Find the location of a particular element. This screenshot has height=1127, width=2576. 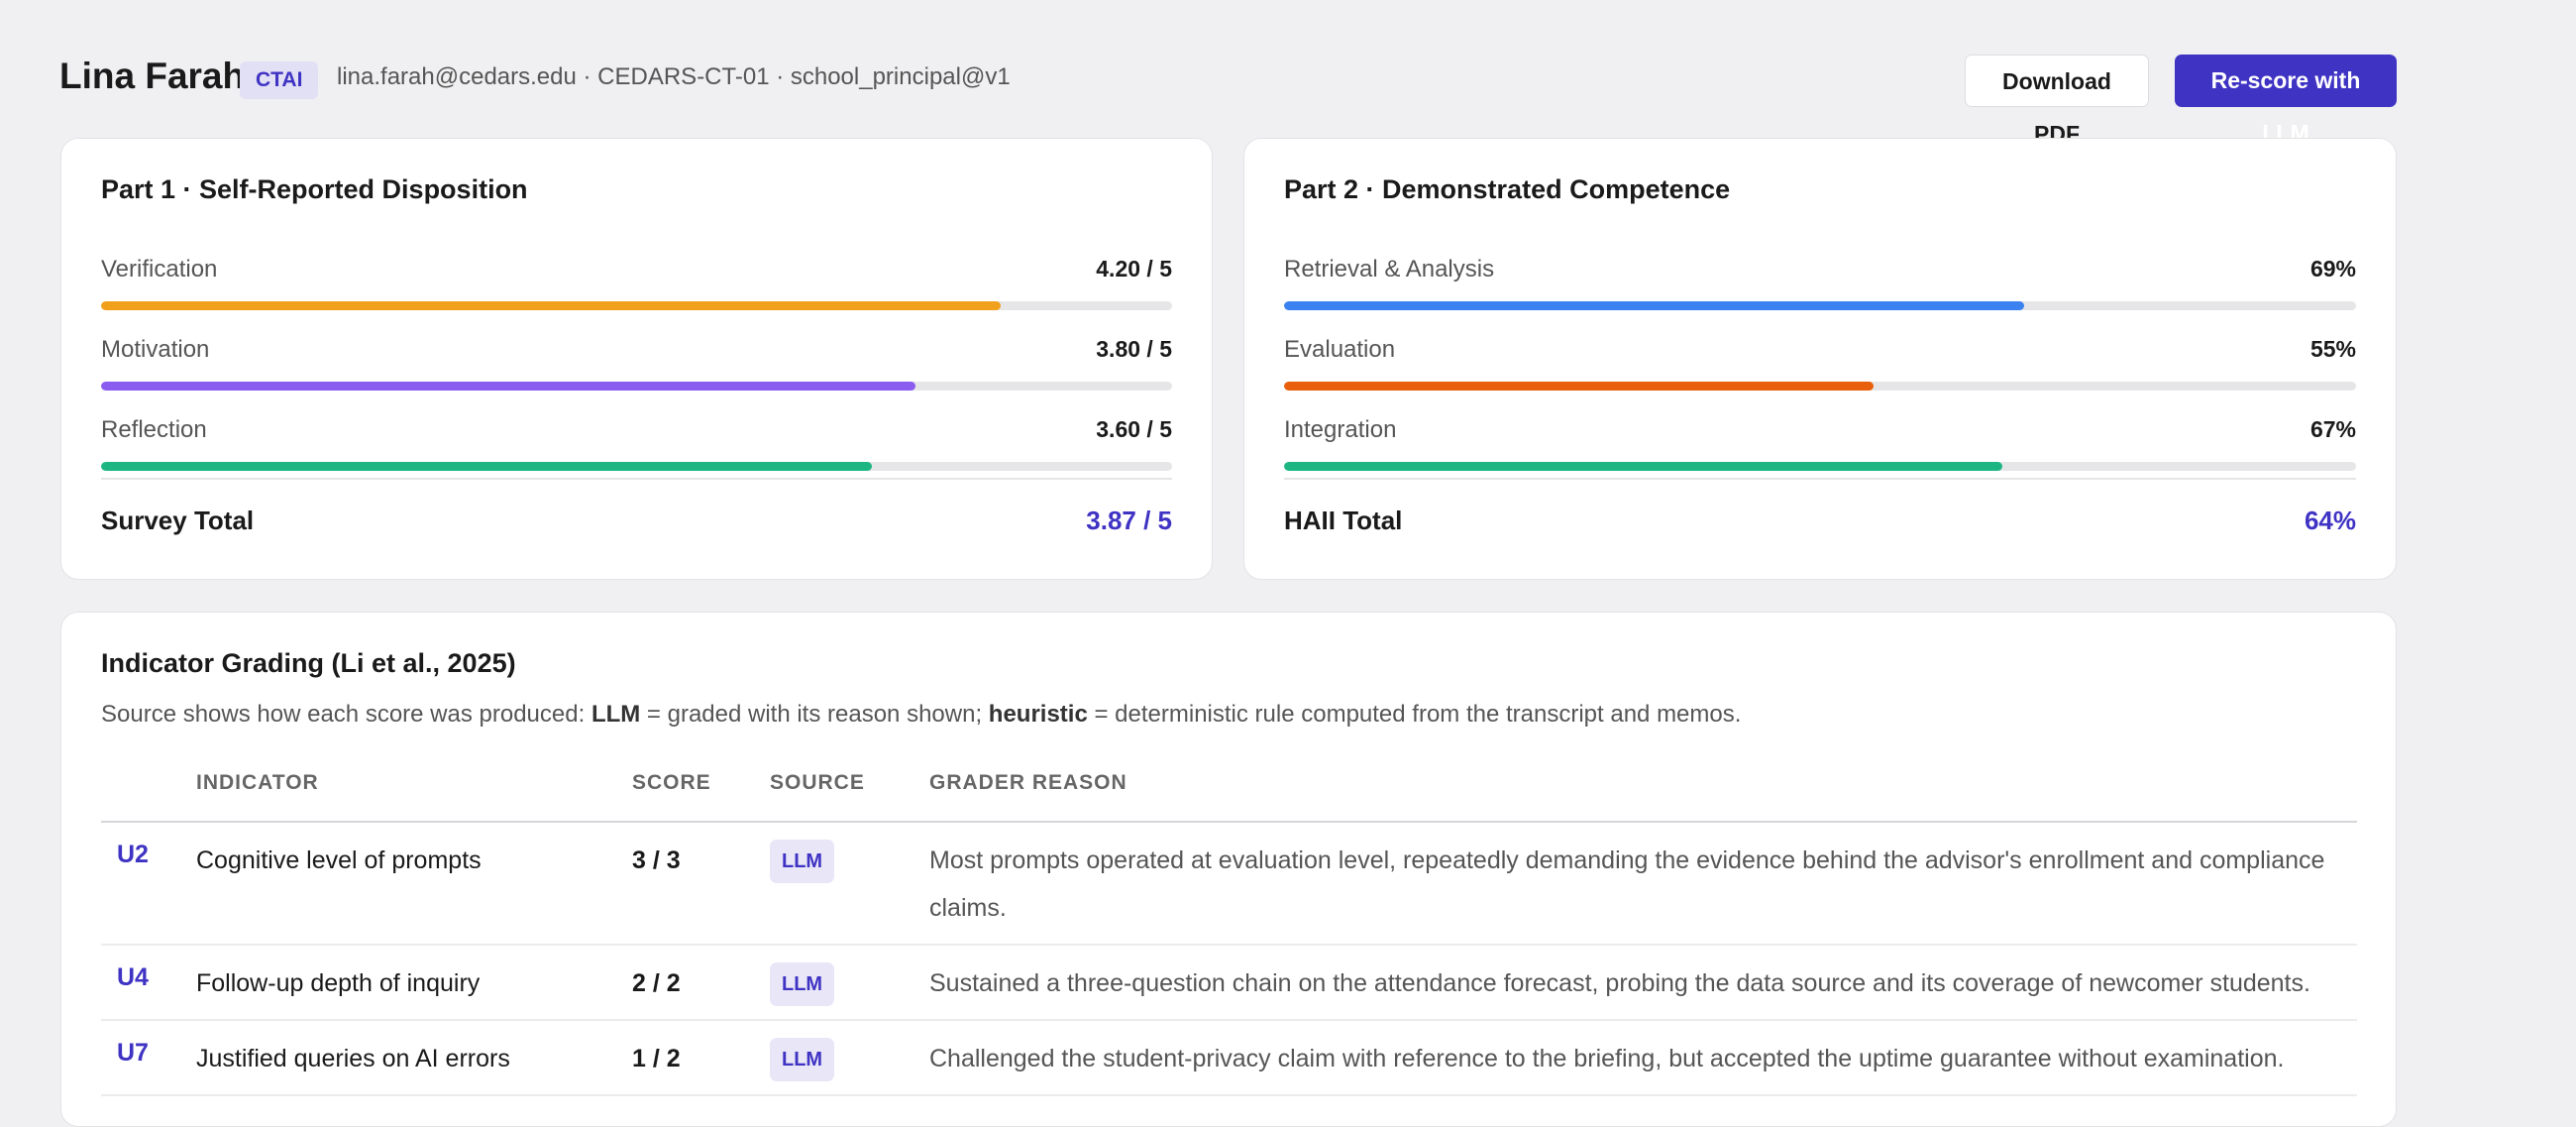

score: 3 / 3 is located at coordinates (657, 860).